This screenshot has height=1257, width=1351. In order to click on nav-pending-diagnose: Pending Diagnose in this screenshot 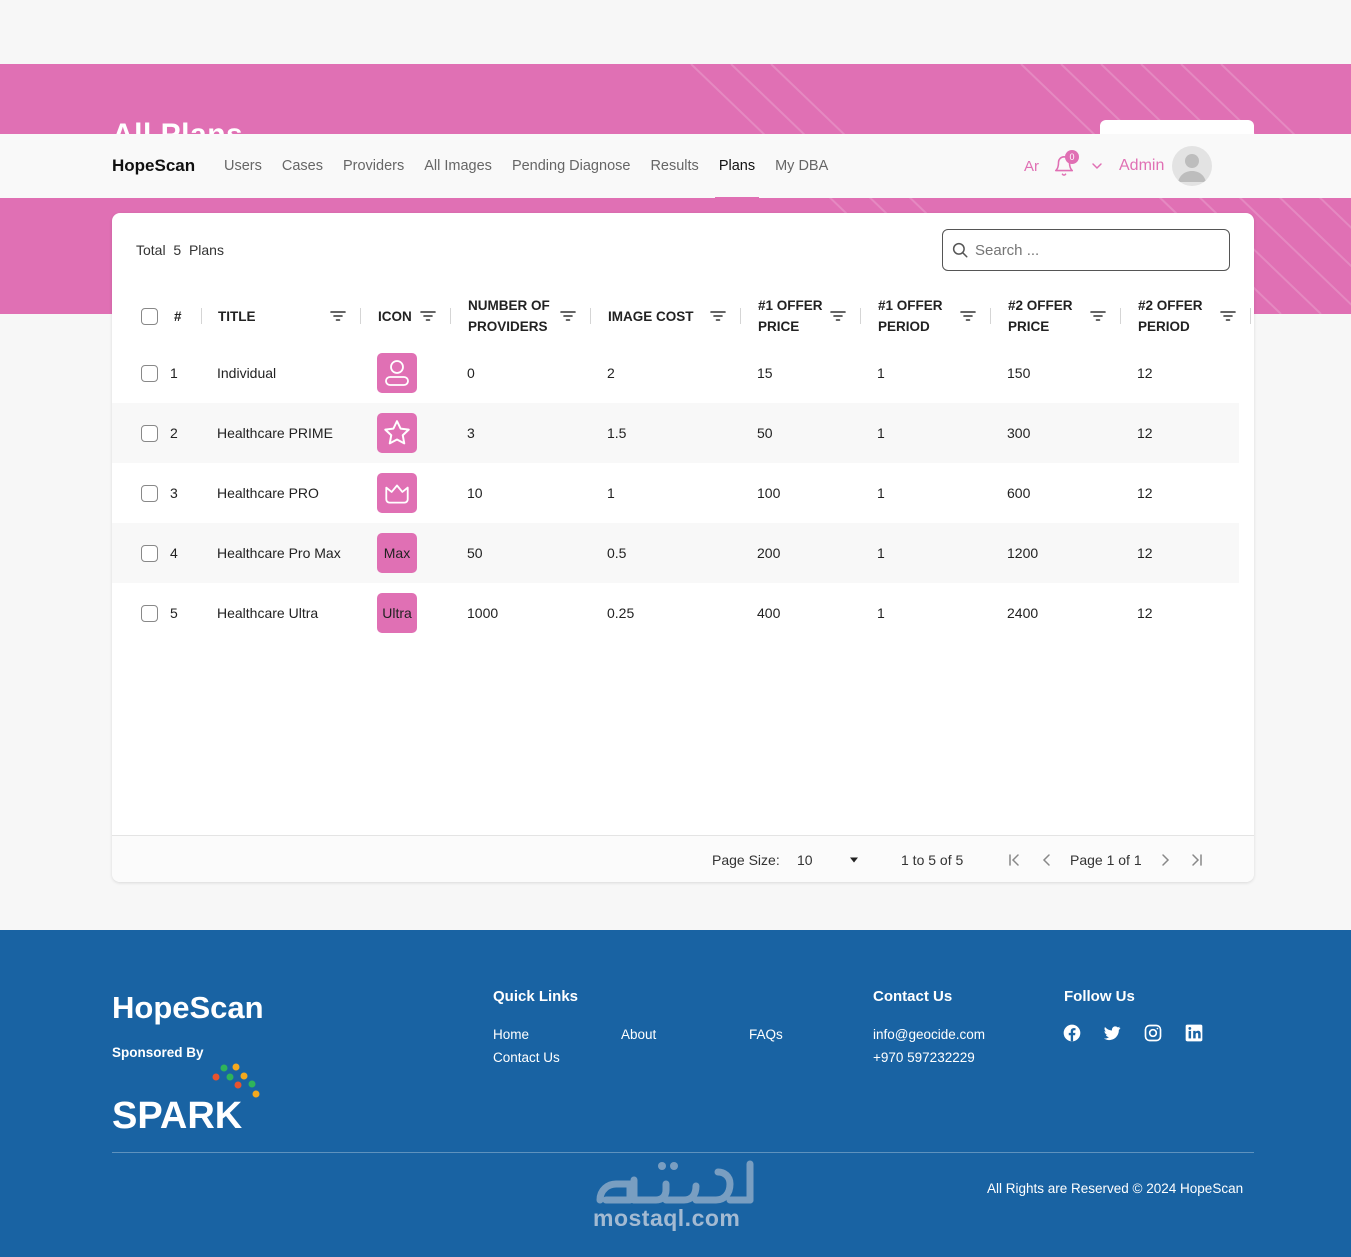, I will do `click(571, 166)`.